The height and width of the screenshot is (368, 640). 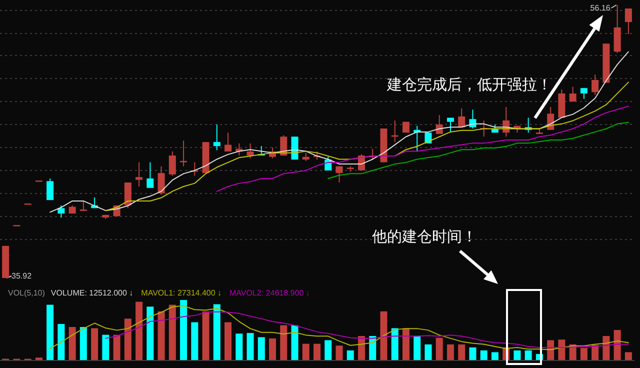 What do you see at coordinates (600, 8) in the screenshot?
I see `annotation: 56.16` at bounding box center [600, 8].